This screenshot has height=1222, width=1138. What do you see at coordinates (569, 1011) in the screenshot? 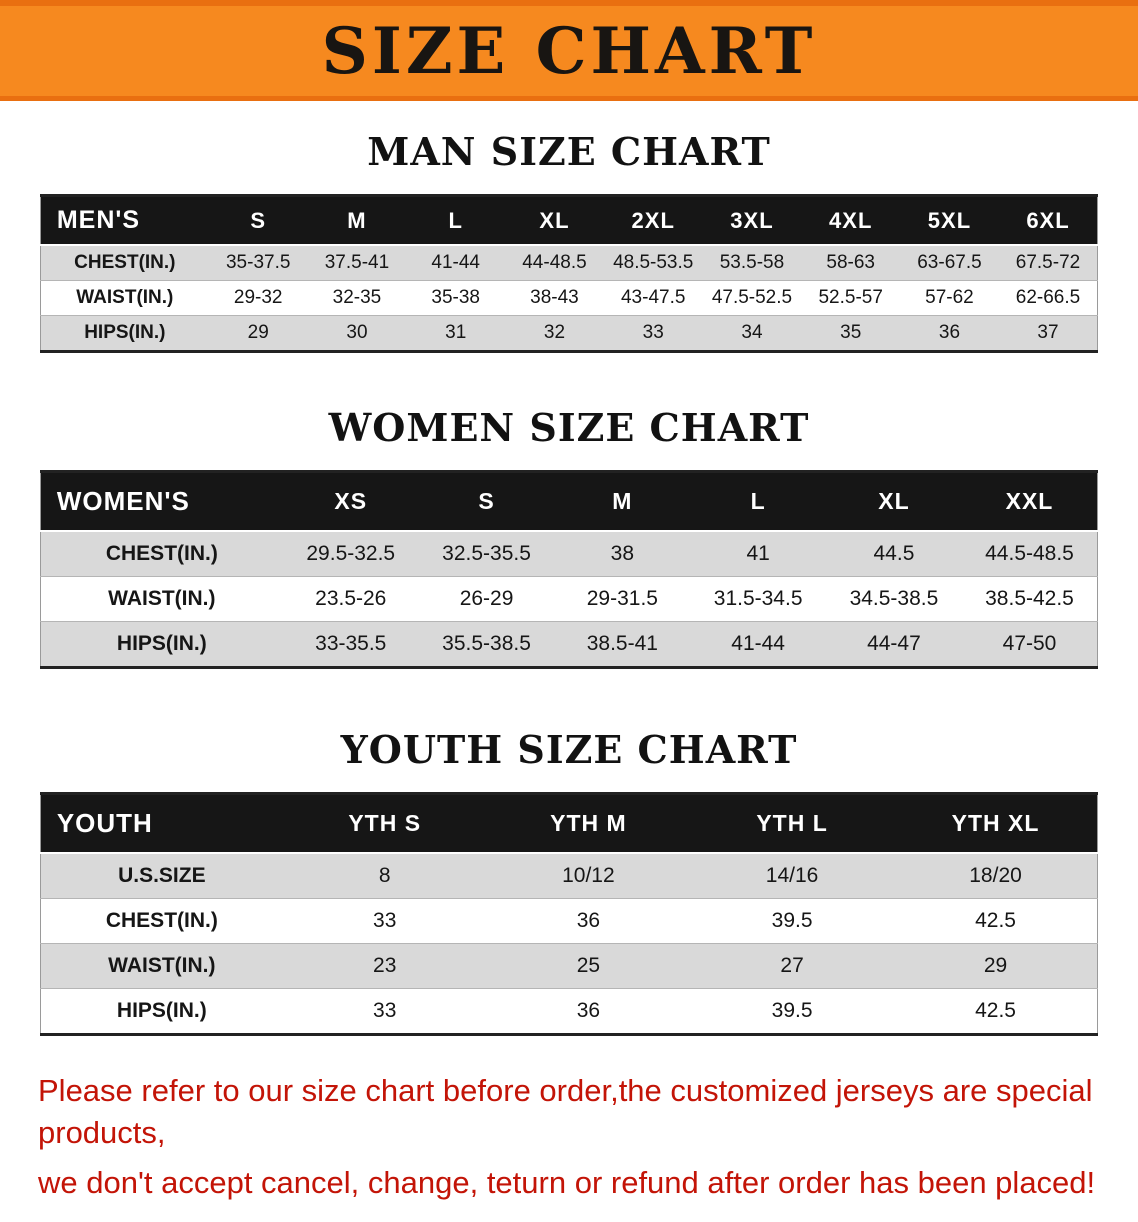
I see `table-row: HIPS(IN.) 33 36 39.5 42.5` at bounding box center [569, 1011].